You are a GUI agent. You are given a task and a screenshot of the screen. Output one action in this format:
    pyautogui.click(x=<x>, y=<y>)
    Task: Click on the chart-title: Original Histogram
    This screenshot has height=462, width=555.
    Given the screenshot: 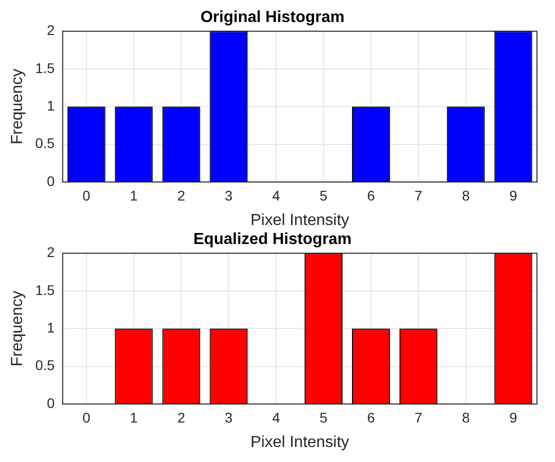 What is the action you would take?
    pyautogui.click(x=272, y=17)
    